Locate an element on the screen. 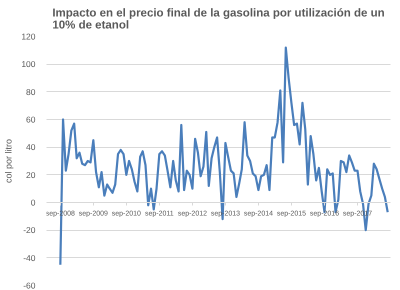 This screenshot has height=290, width=400. y-tick-label: 40 is located at coordinates (31, 147).